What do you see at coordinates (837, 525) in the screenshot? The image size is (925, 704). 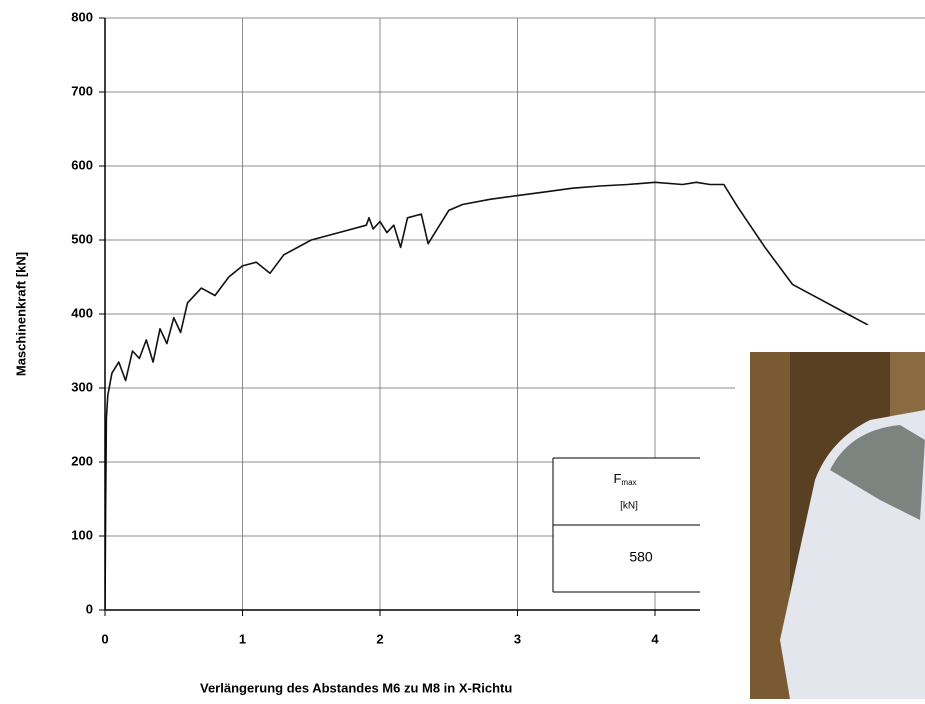 I see `photo` at bounding box center [837, 525].